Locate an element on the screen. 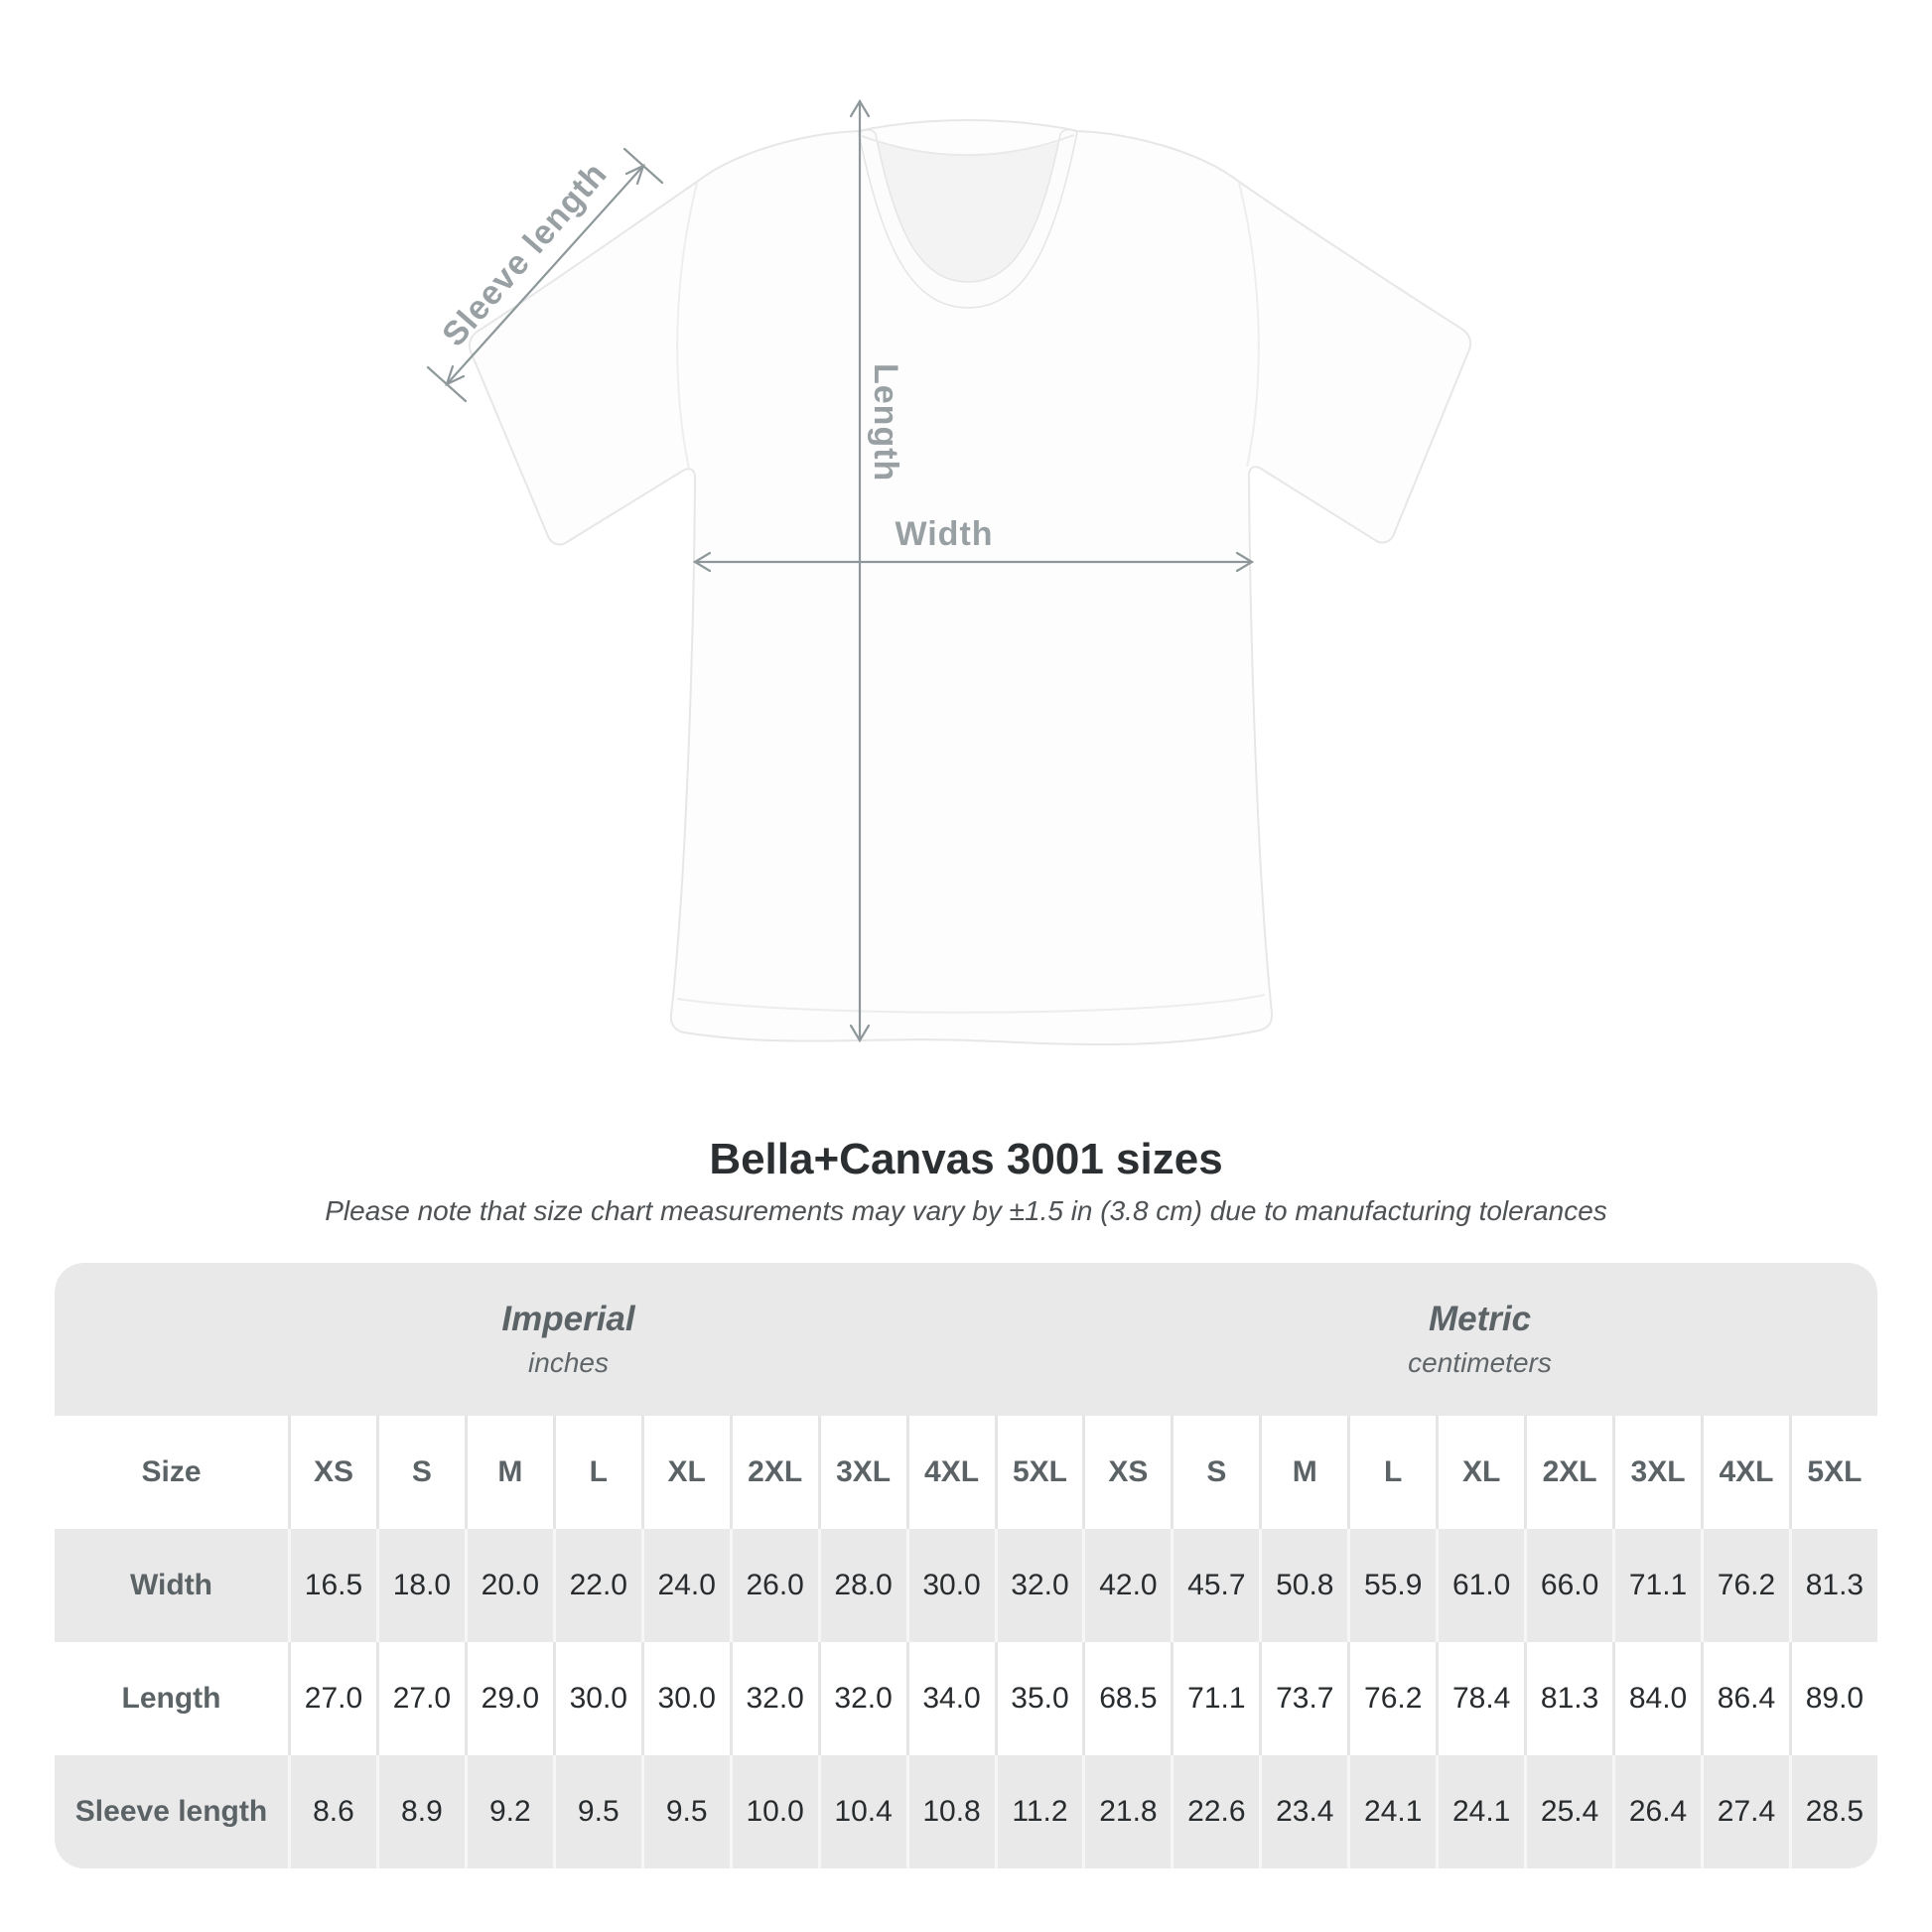 Image resolution: width=1932 pixels, height=1932 pixels. size-column-header-imperial: 2XL is located at coordinates (773, 1472).